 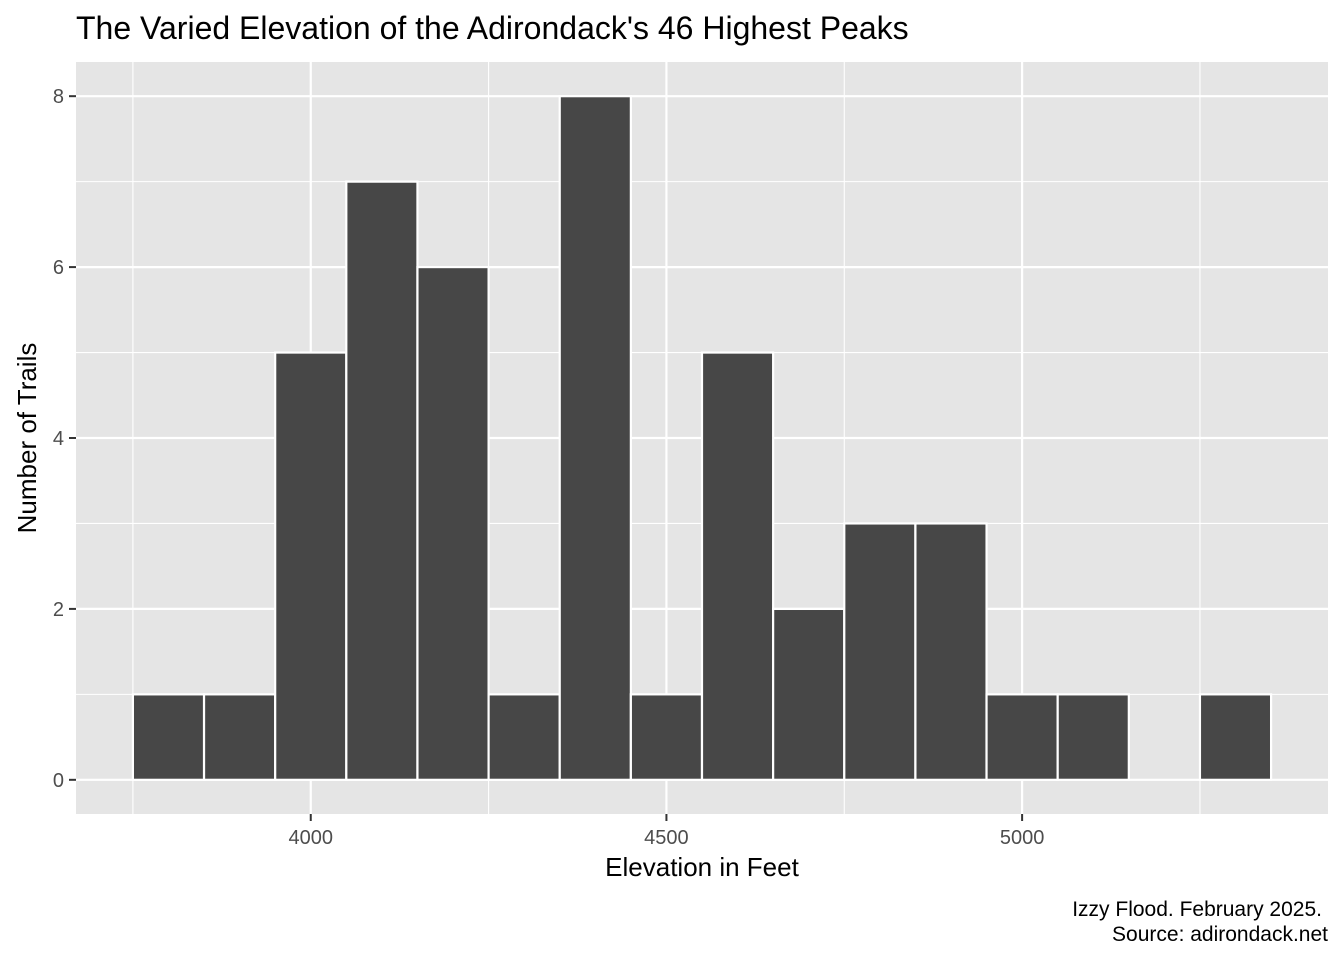 I want to click on x-axis: 4000 4500 5000, so click(x=667, y=831).